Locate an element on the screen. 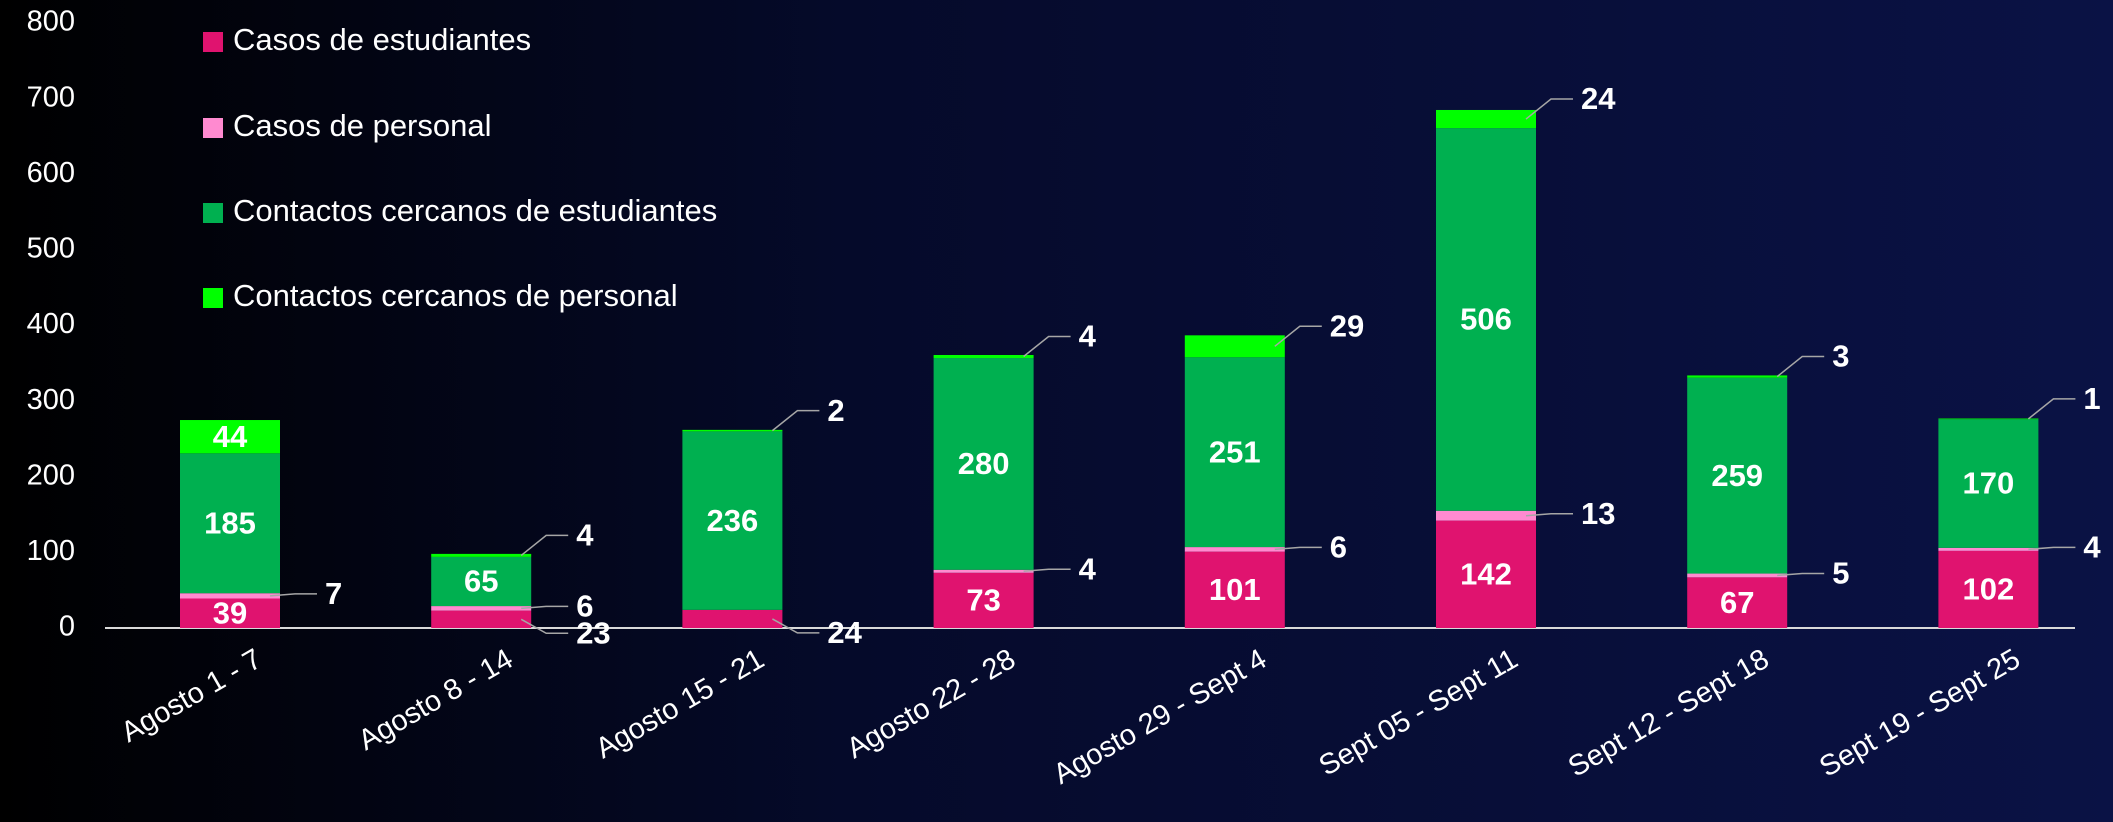 The image size is (2113, 822). y-tick-label: 700 is located at coordinates (51, 97).